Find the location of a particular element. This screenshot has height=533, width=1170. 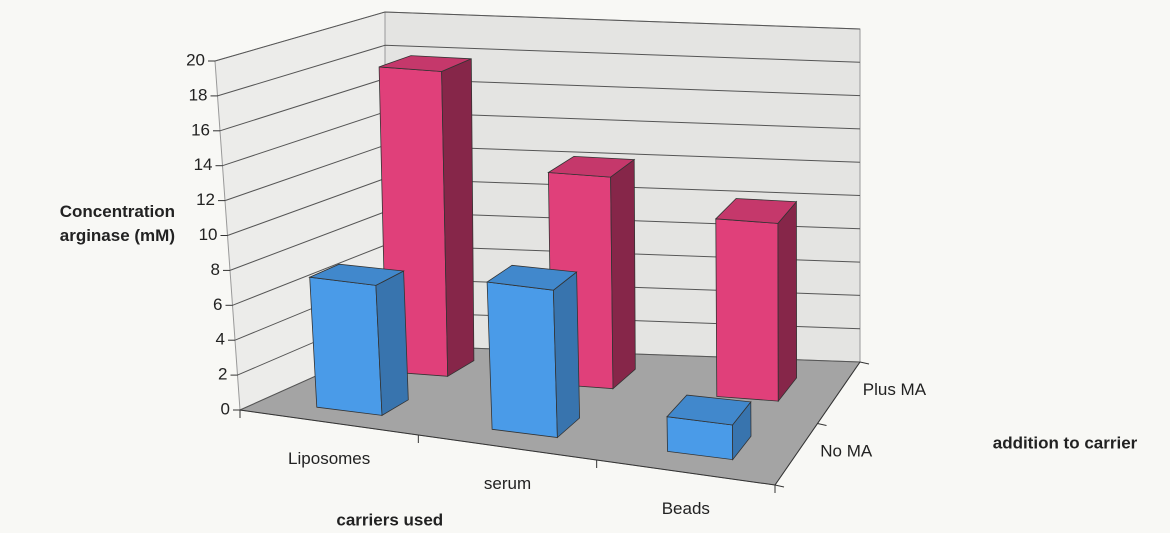

y-tick-label: 16 is located at coordinates (200, 129).